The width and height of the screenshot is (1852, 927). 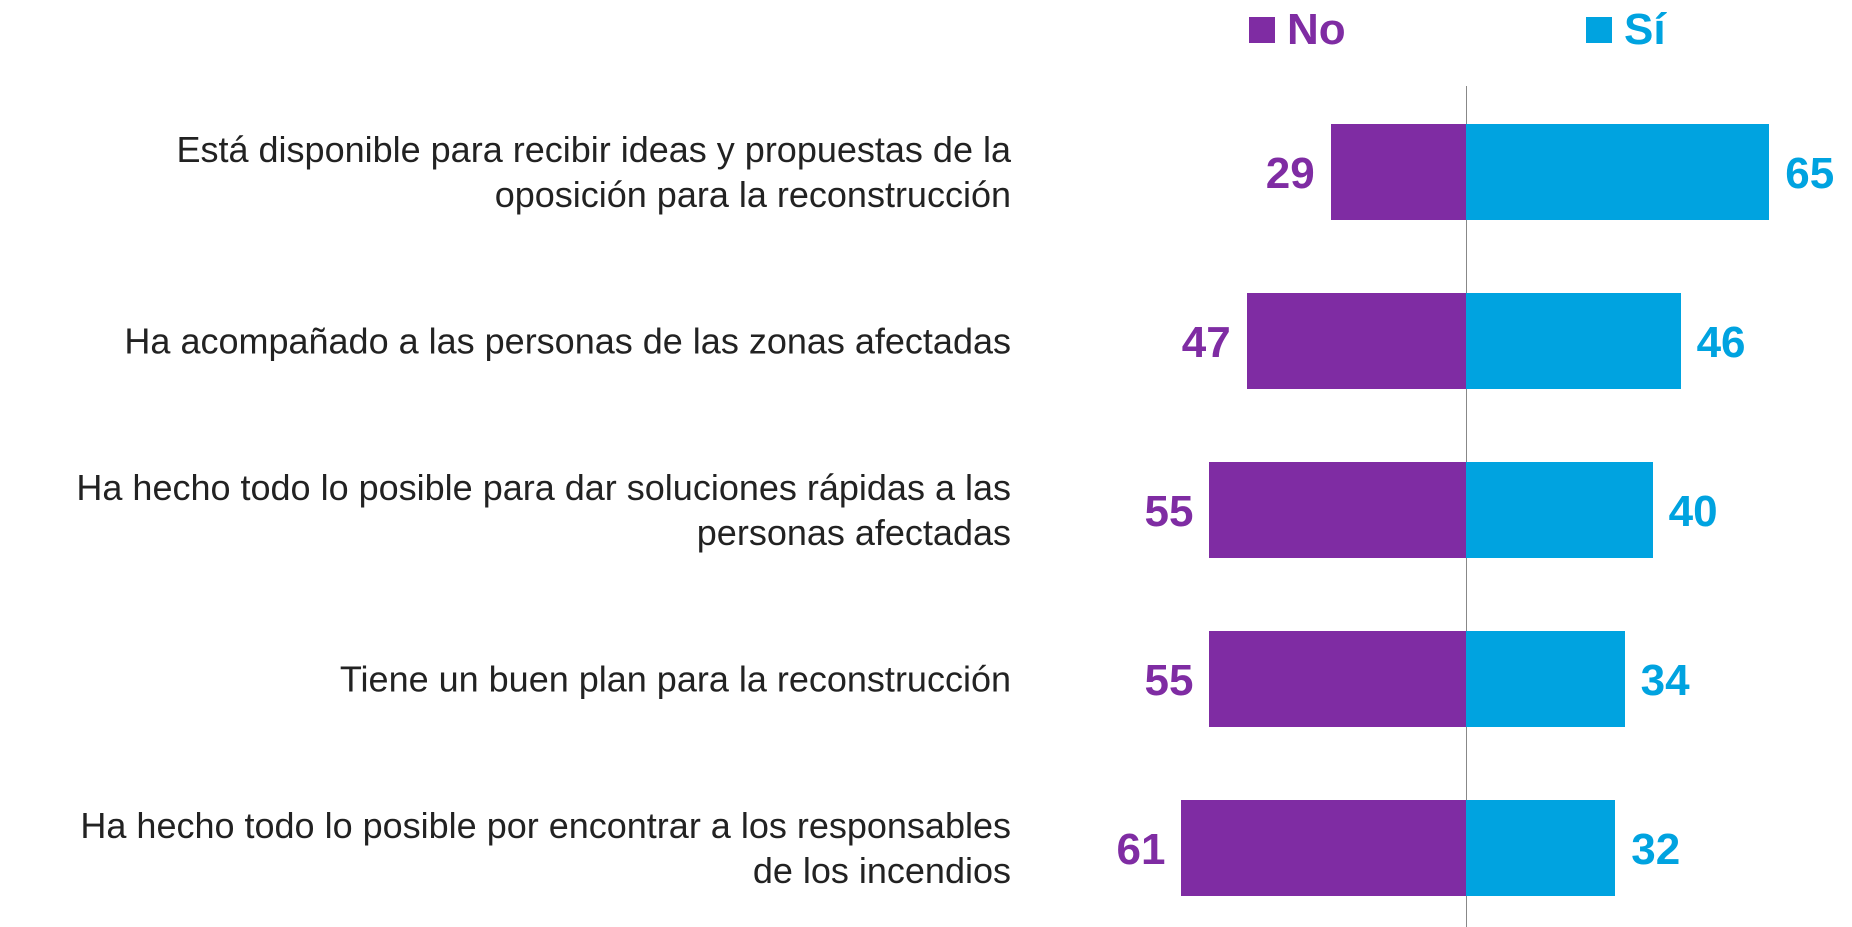 What do you see at coordinates (1316, 29) in the screenshot?
I see `legend-label: No` at bounding box center [1316, 29].